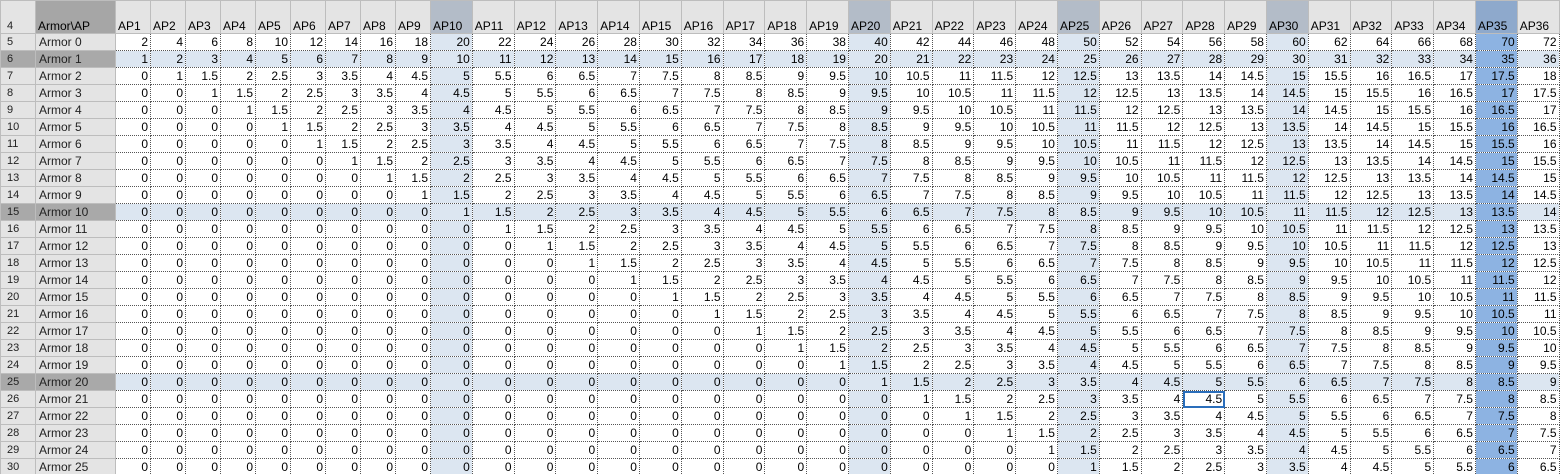 This screenshot has width=1560, height=474. I want to click on cell: 21, so click(911, 59).